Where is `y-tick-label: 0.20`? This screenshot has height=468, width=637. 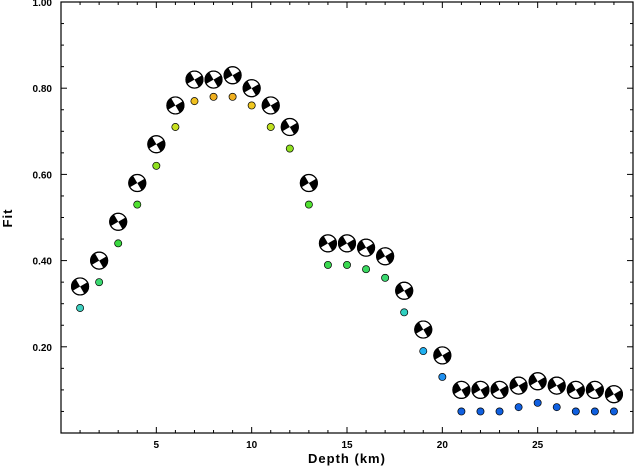 y-tick-label: 0.20 is located at coordinates (43, 348).